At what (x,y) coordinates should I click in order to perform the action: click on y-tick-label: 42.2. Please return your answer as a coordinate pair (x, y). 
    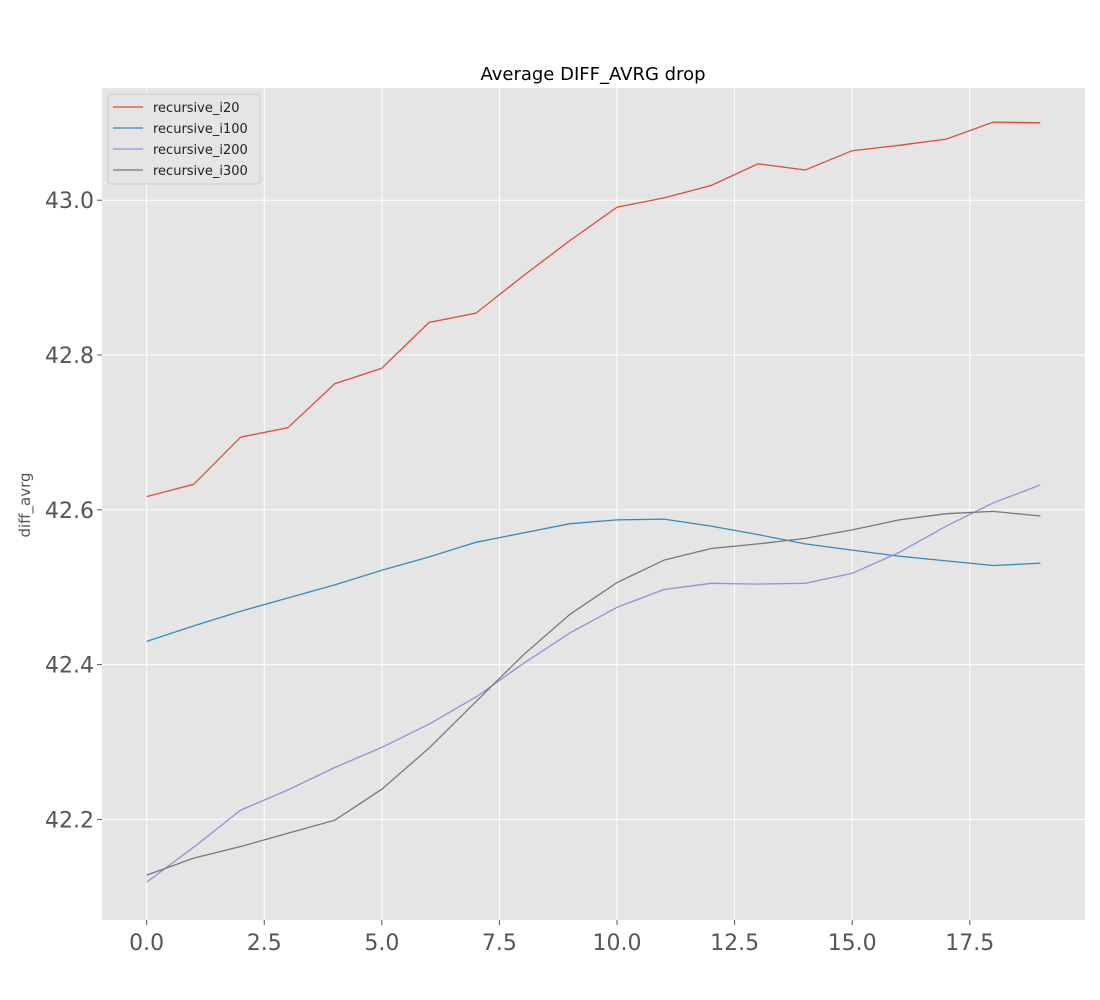
    Looking at the image, I should click on (69, 820).